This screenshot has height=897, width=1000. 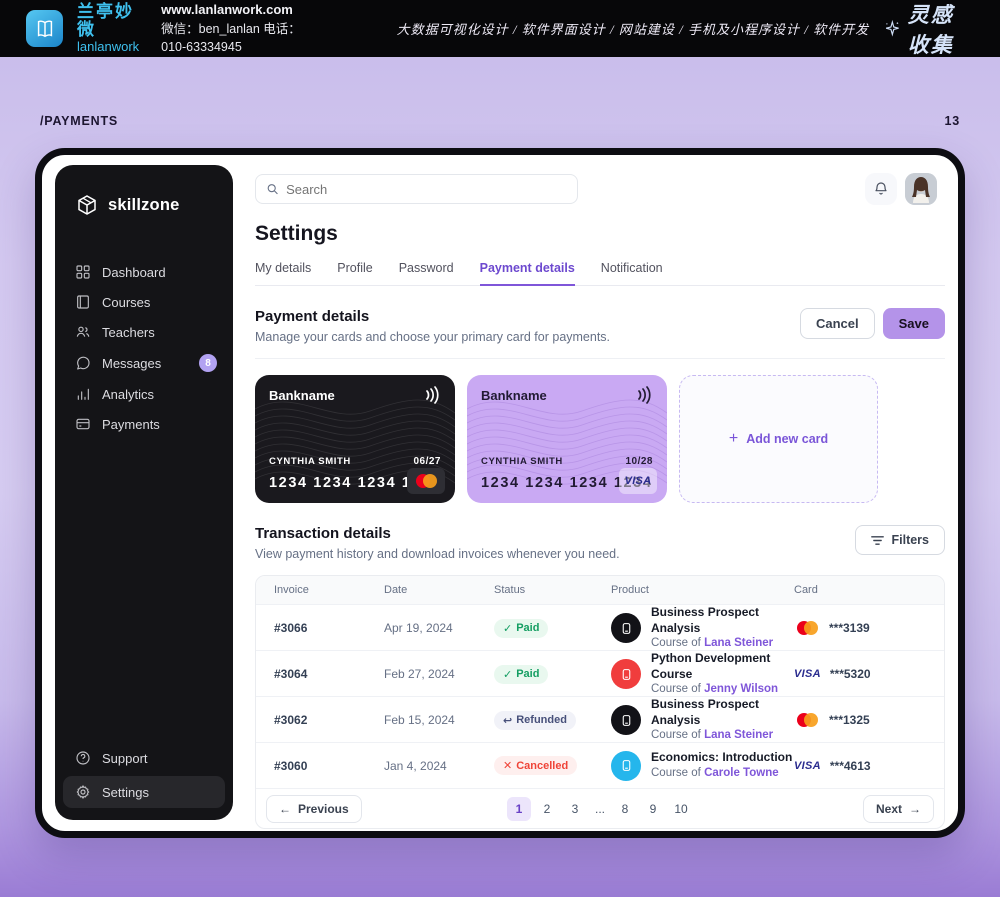 What do you see at coordinates (83, 363) in the screenshot?
I see `chat-icon` at bounding box center [83, 363].